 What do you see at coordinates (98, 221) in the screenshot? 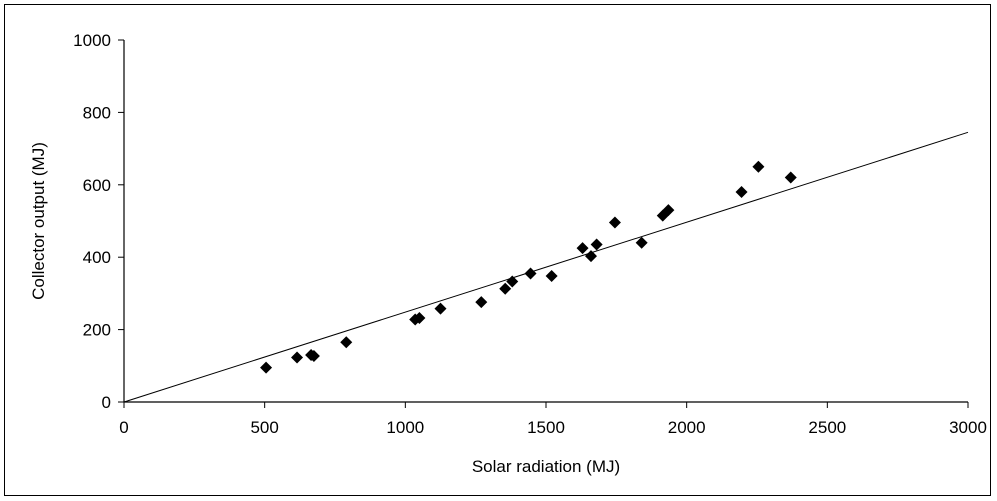
I see `y-axis-ticks: 0 200 400 600 800 1000` at bounding box center [98, 221].